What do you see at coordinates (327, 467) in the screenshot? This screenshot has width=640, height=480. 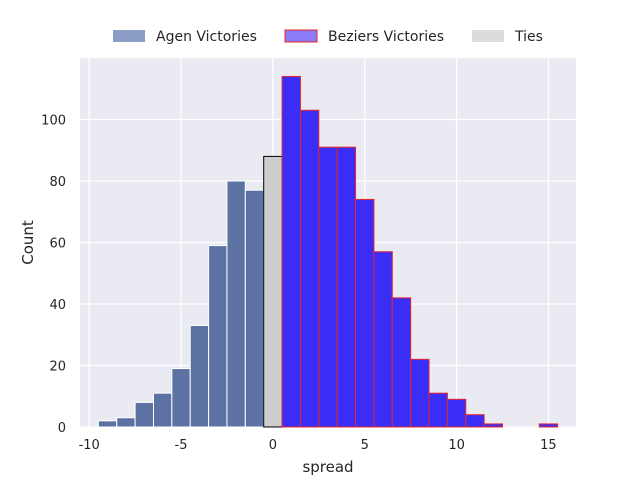 I see `x-axis-label: spread` at bounding box center [327, 467].